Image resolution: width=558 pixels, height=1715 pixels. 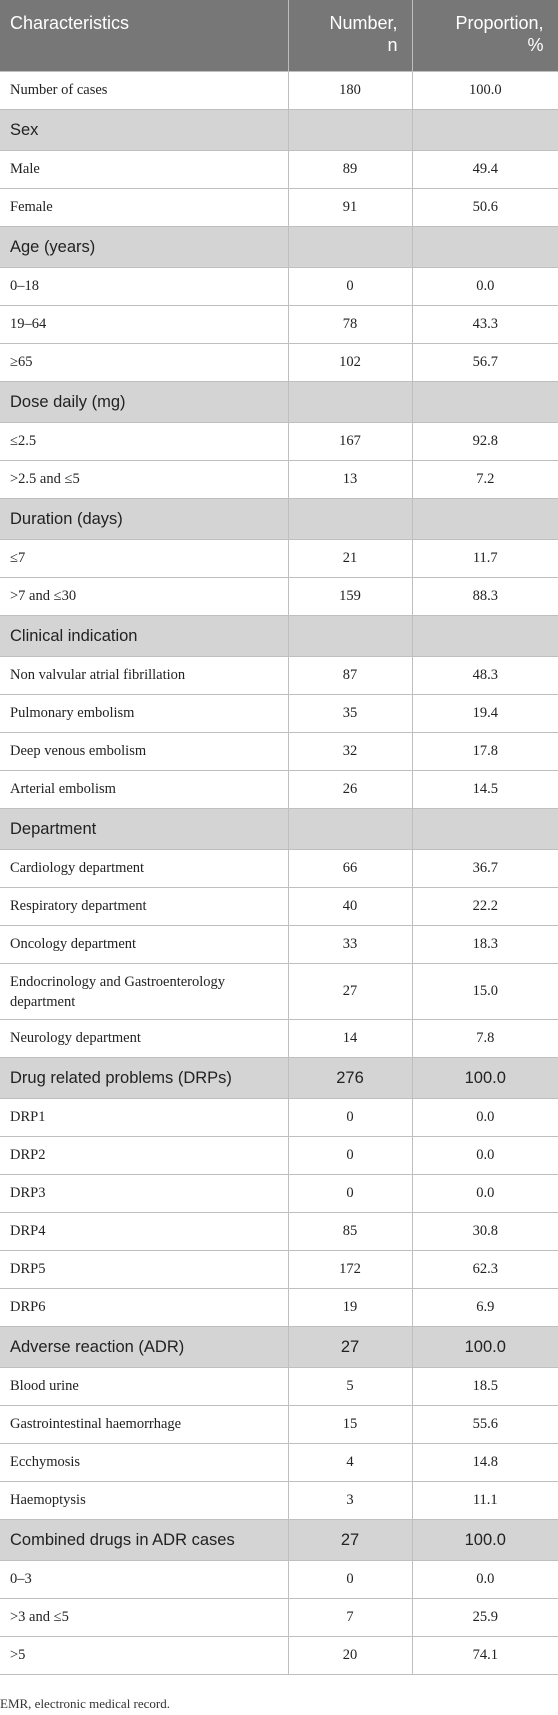 What do you see at coordinates (144, 36) in the screenshot?
I see `header-characteristics: Characteristics` at bounding box center [144, 36].